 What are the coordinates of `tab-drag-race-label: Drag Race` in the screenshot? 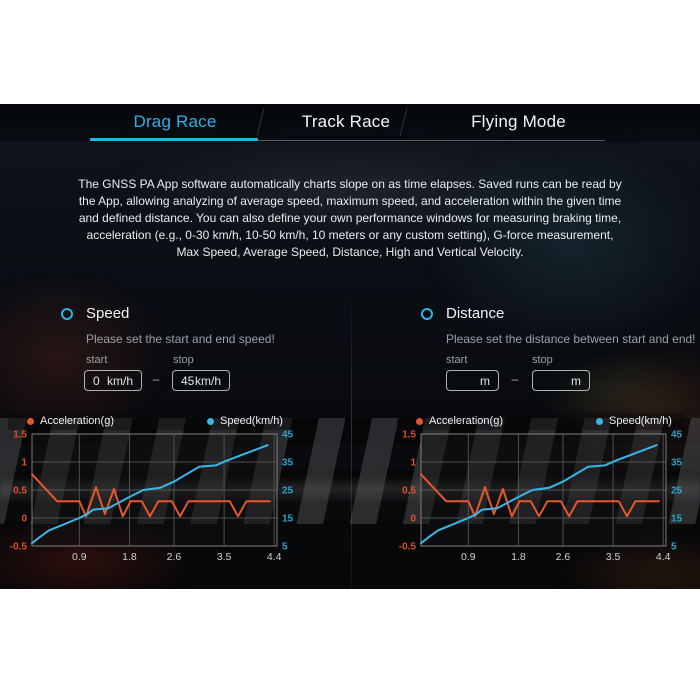 It's located at (175, 121).